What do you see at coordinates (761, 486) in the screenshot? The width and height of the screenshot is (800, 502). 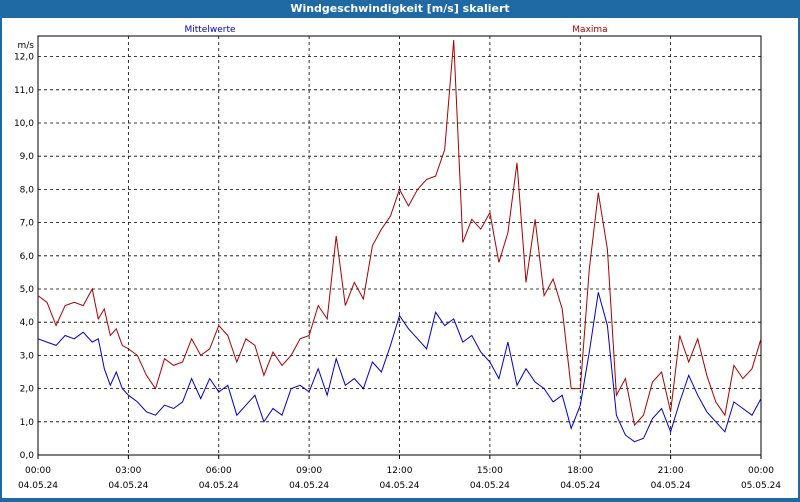 I see `x-tick-date: 05.05.24` at bounding box center [761, 486].